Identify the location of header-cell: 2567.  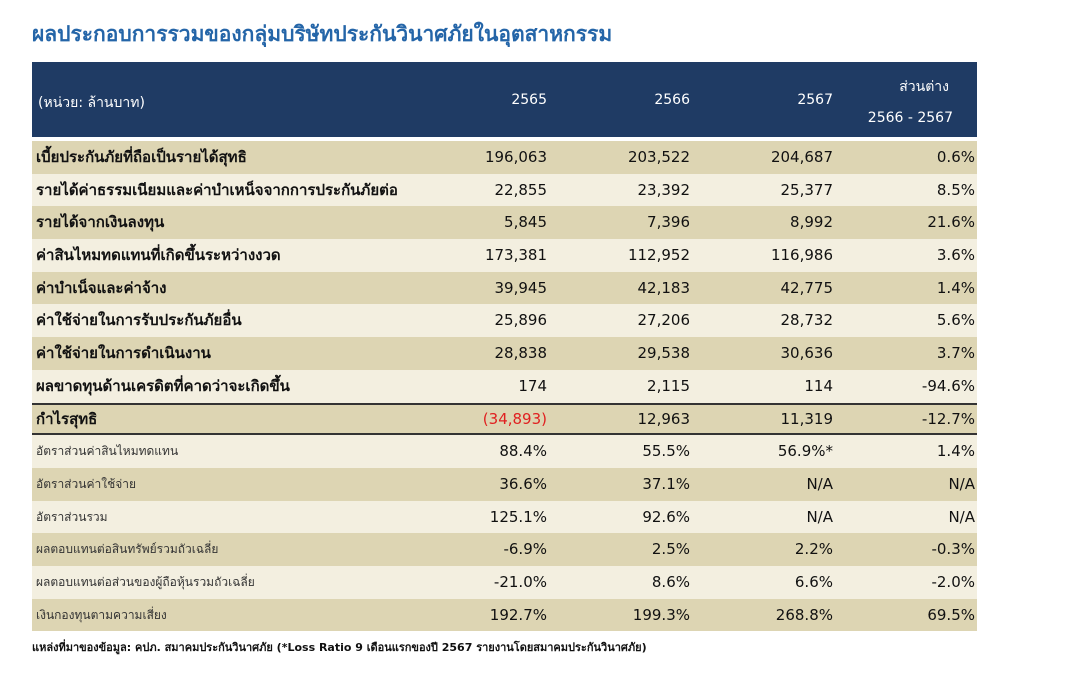
(815, 100).